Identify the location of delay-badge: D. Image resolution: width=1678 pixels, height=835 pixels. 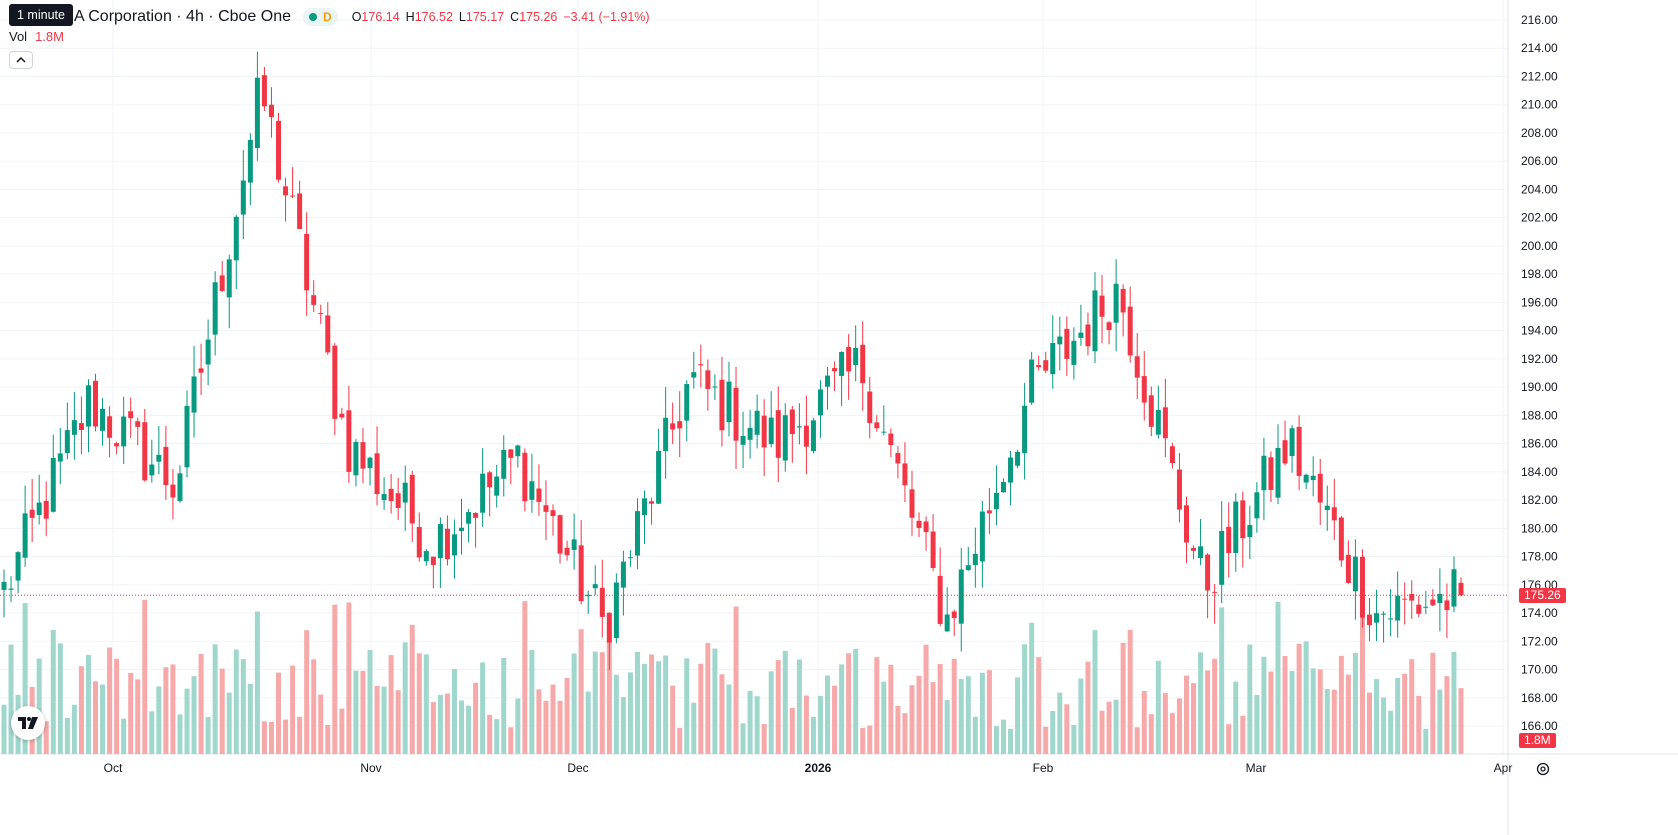
(327, 17).